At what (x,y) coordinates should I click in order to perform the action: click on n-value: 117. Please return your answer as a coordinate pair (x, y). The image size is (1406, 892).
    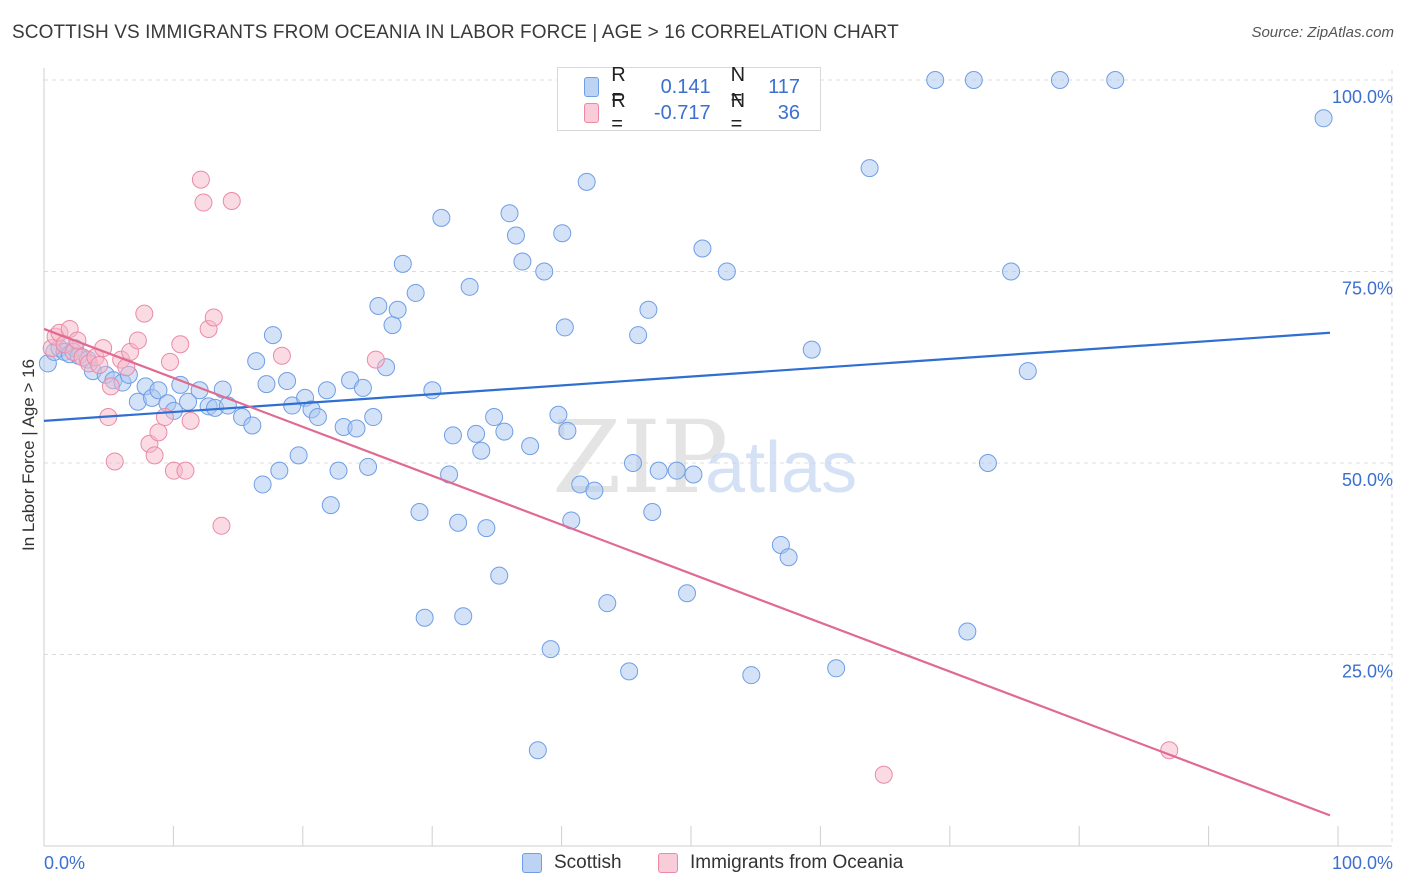
    Looking at the image, I should click on (784, 86).